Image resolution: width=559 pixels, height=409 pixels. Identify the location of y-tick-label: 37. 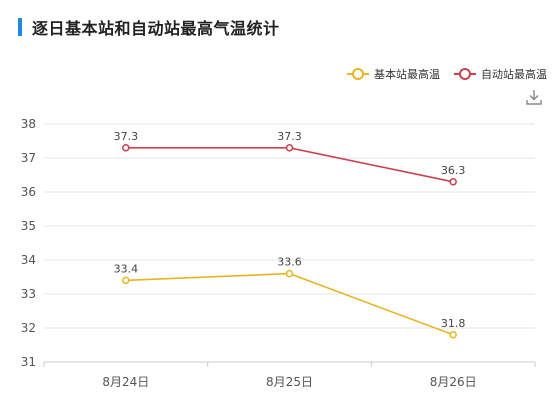
(28, 158).